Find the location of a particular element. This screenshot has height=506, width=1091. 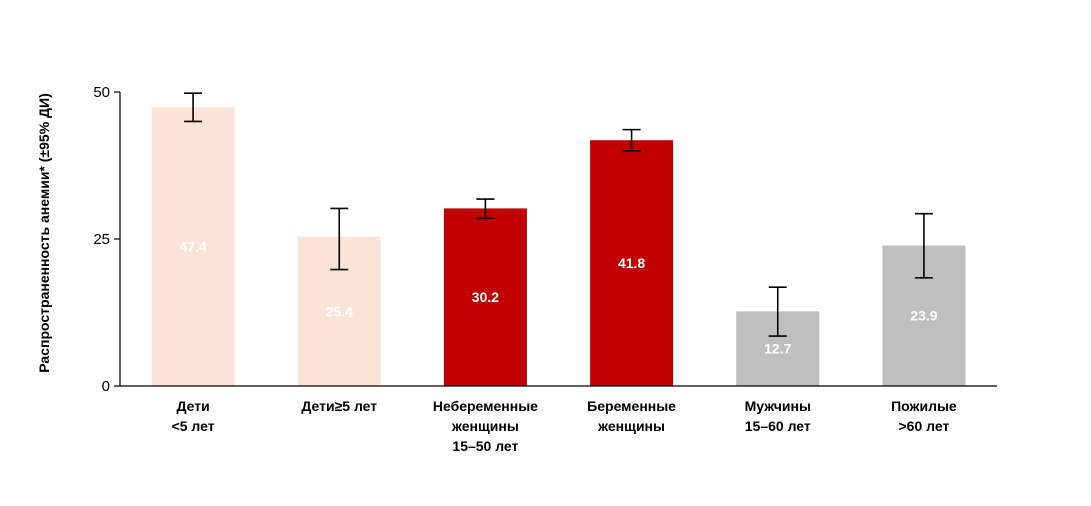

data-label: 47.4 is located at coordinates (192, 247).